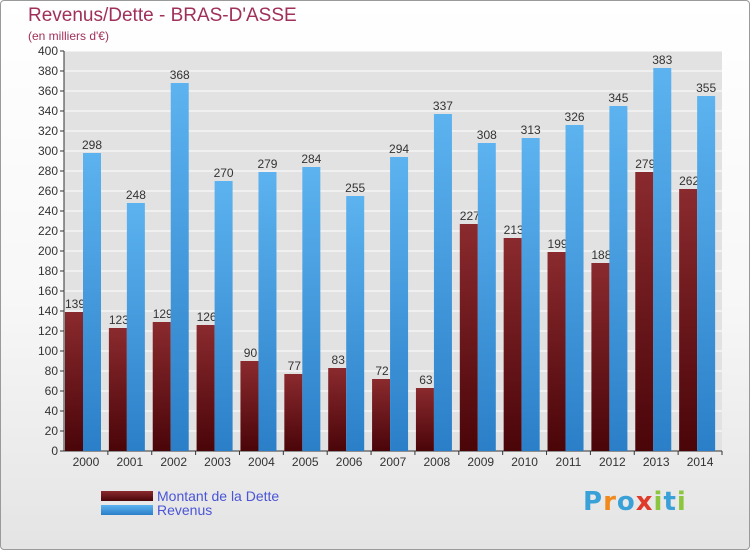 The image size is (750, 550). I want to click on data-label: 83, so click(339, 360).